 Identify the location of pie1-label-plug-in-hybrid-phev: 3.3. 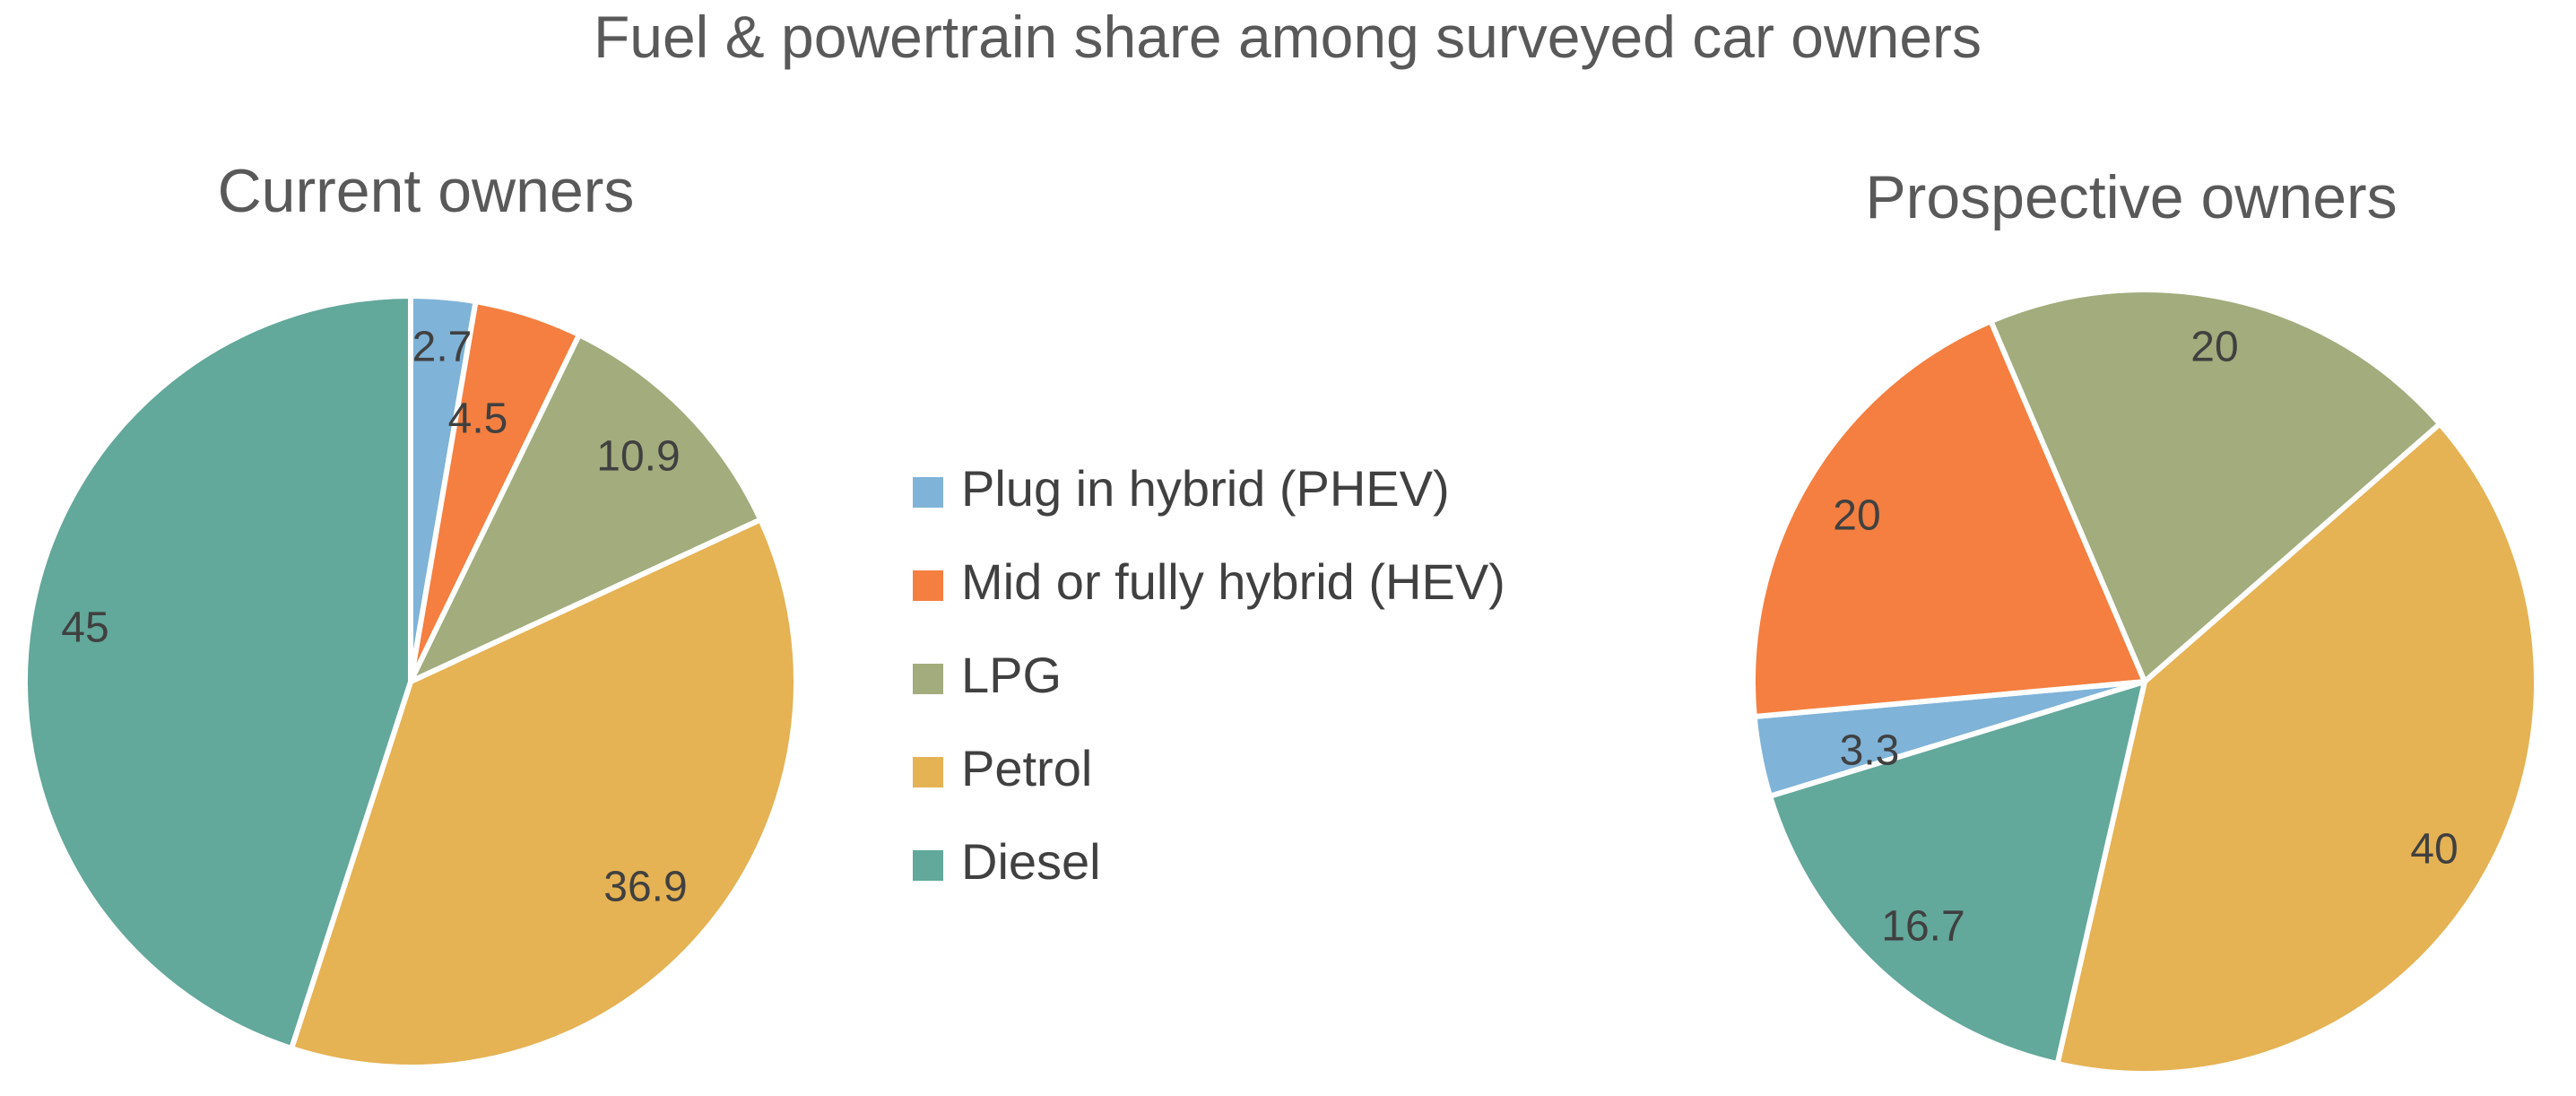
(1870, 751).